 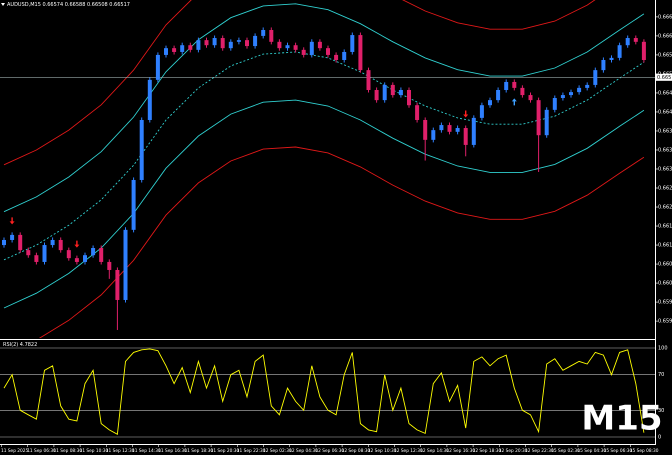 What do you see at coordinates (665, 303) in the screenshot?
I see `y-tick-label: 0.65985` at bounding box center [665, 303].